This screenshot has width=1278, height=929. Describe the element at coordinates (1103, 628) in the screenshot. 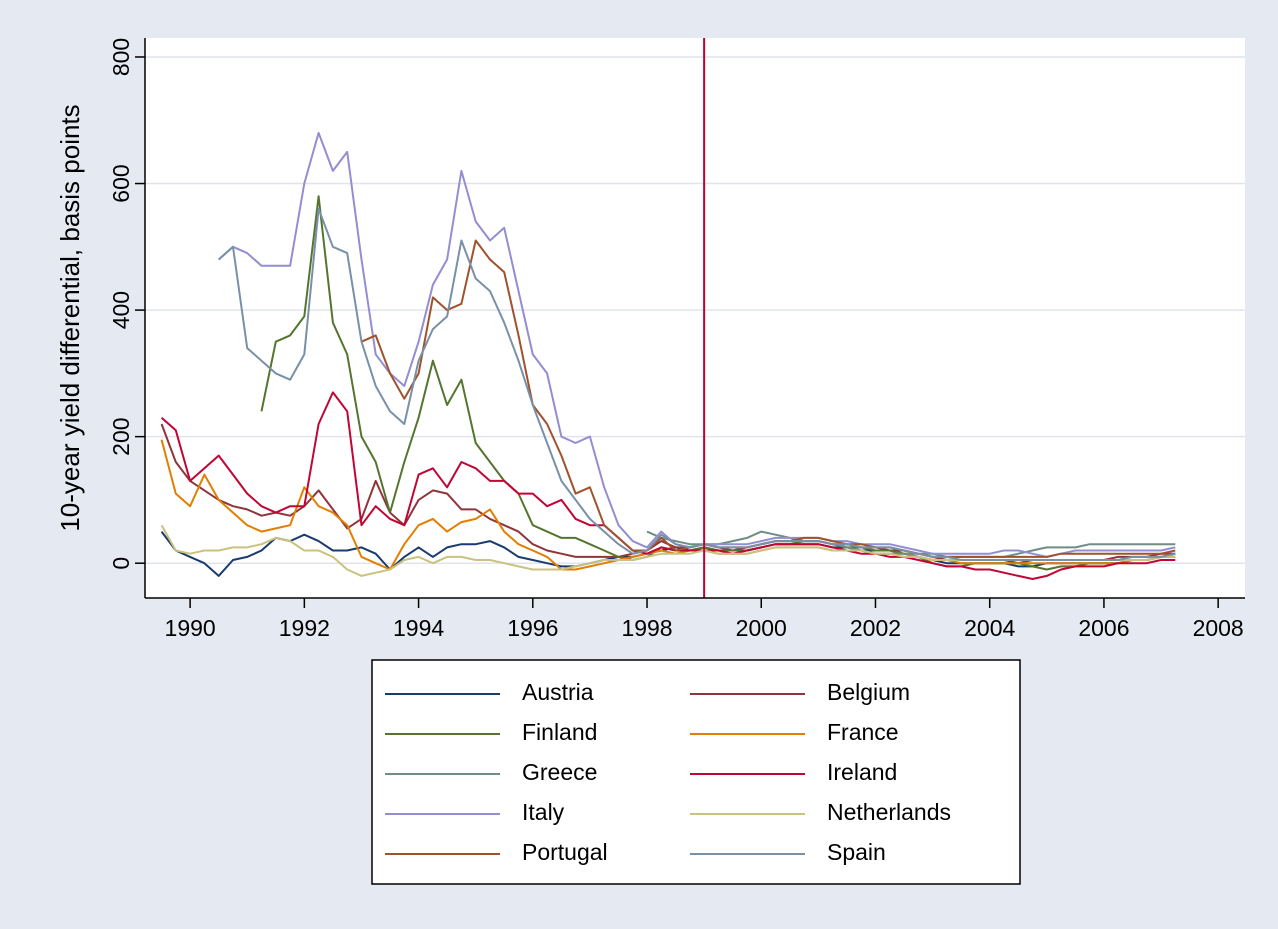

I see `x-tick-label: 2006` at that location.